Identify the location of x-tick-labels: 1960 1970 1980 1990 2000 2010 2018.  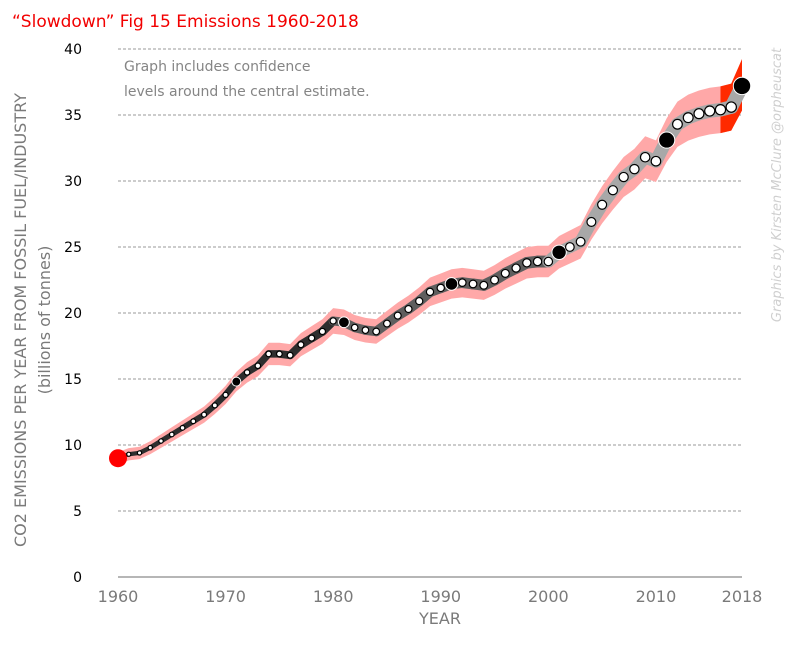
(430, 596).